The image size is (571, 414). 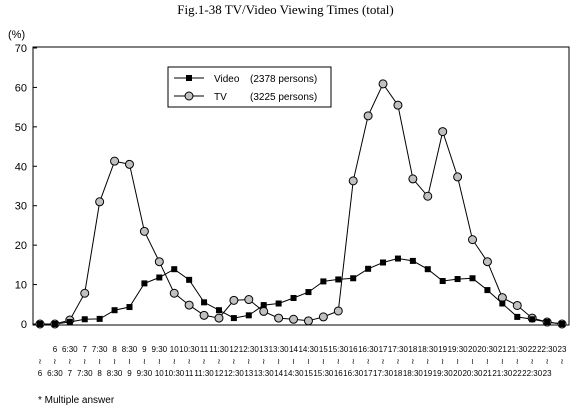 I want to click on x-tick-label: 19:30 ≀ 20, so click(x=458, y=361).